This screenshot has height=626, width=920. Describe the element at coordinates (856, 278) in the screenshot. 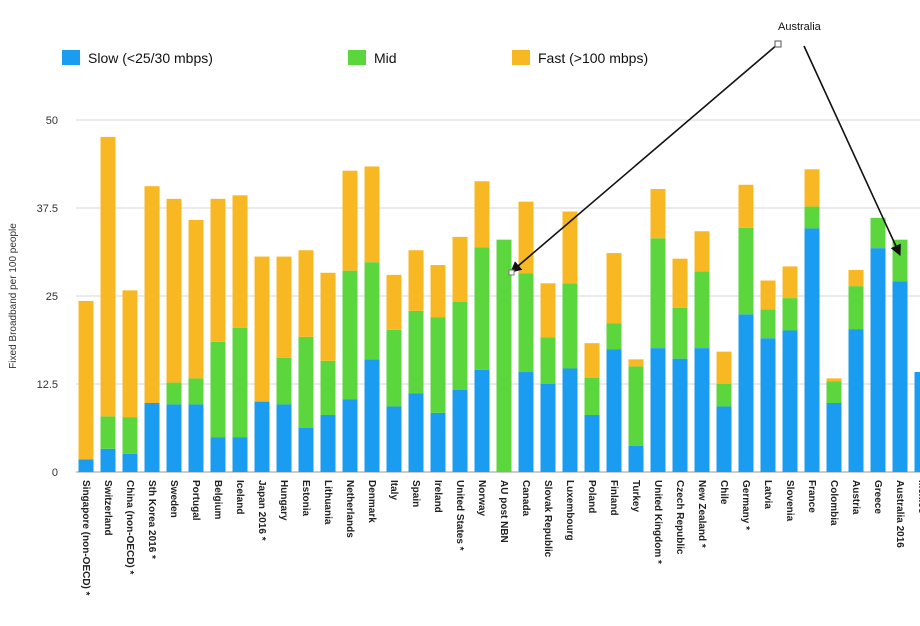

I see `bar-fast-austria` at that location.